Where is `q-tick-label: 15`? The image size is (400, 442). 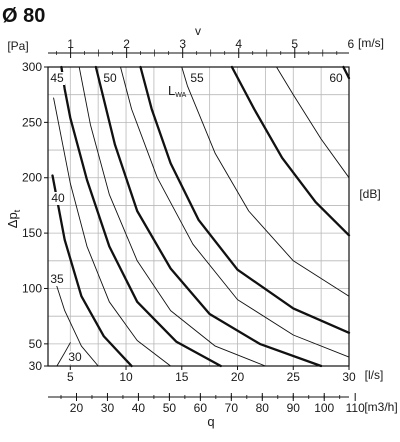 q-tick-label: 15 is located at coordinates (182, 377).